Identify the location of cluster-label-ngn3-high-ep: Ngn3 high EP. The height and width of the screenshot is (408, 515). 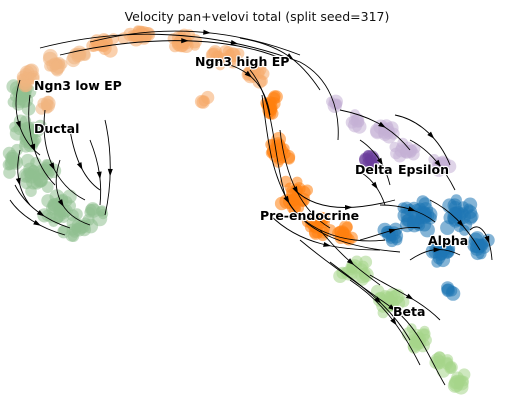
(242, 61).